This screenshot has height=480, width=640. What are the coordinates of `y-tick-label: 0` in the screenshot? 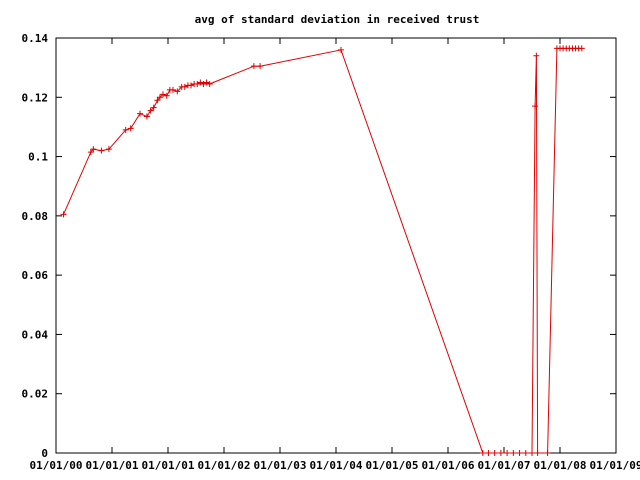 It's located at (44, 453).